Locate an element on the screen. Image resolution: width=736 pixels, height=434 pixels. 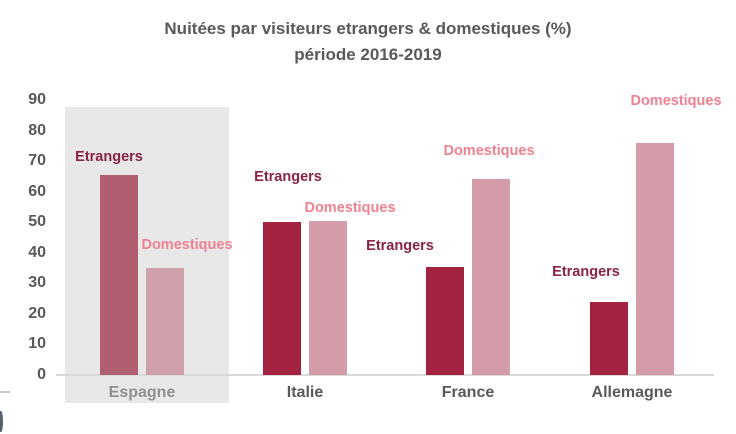
y-tick-label-30: 30 is located at coordinates (37, 283).